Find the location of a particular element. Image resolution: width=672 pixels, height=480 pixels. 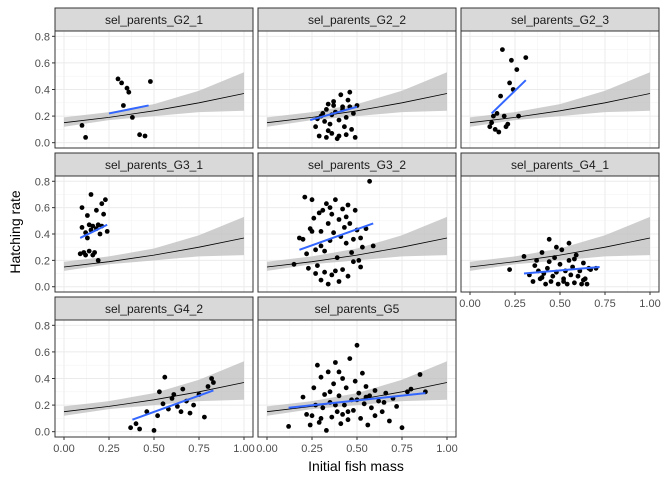

y-tick-label: 0.2 is located at coordinates (42, 117).